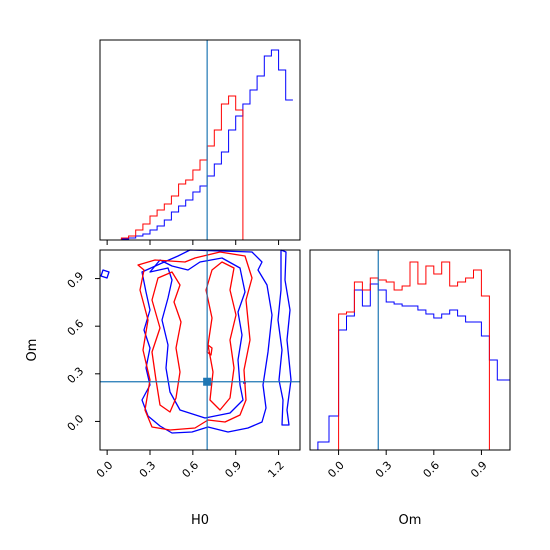 Image resolution: width=550 pixels, height=550 pixels. I want to click on joint-xtick-label: 0.6, so click(191, 470).